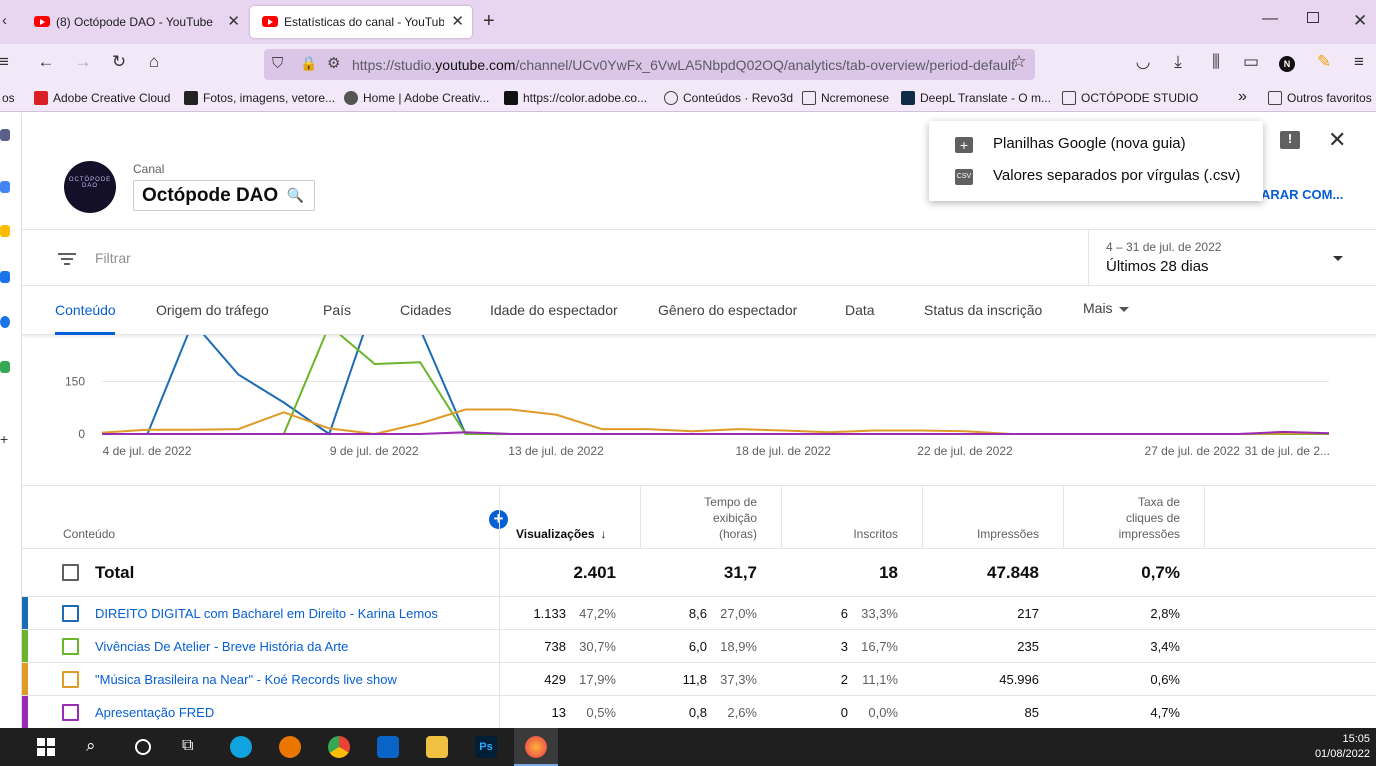 The image size is (1376, 766). What do you see at coordinates (1359, 61) in the screenshot?
I see `app-menu-icon: ≡` at bounding box center [1359, 61].